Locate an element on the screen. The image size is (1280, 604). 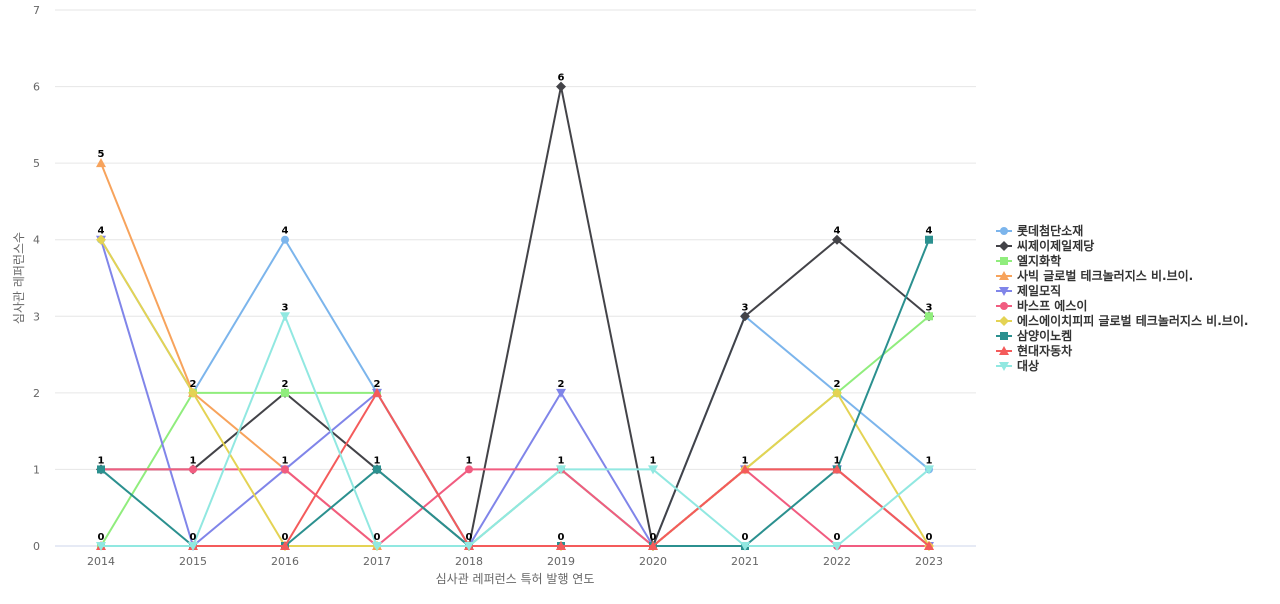
legend-item: 제일모직 is located at coordinates (1028, 290).